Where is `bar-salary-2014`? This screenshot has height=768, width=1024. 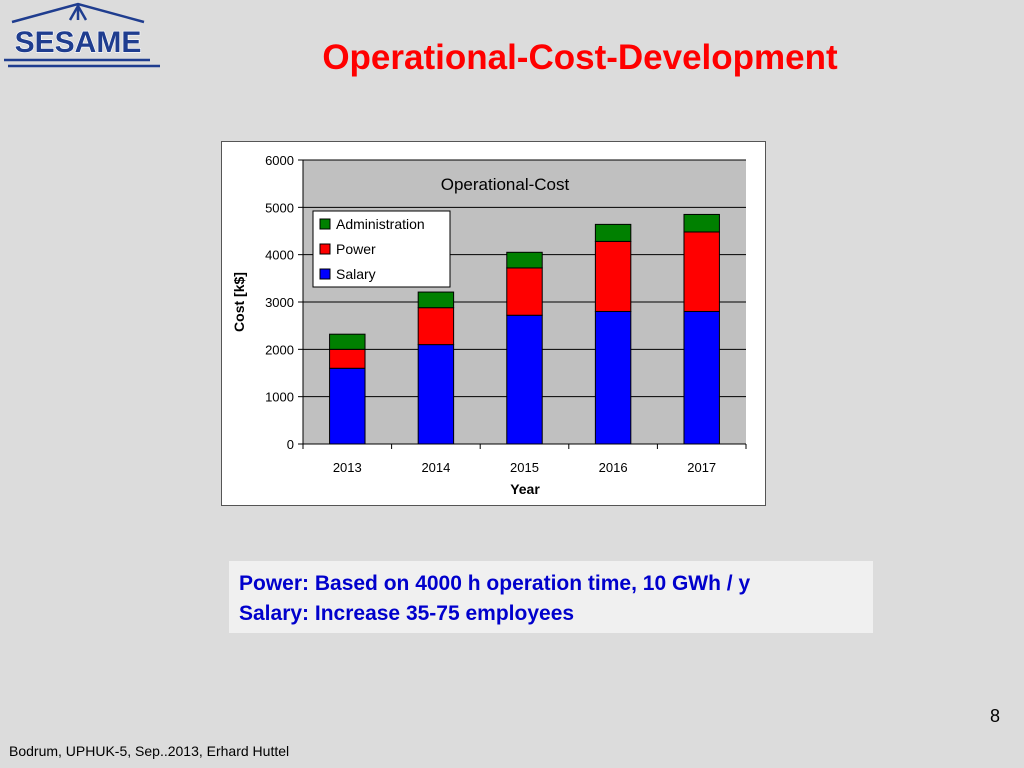 bar-salary-2014 is located at coordinates (436, 394).